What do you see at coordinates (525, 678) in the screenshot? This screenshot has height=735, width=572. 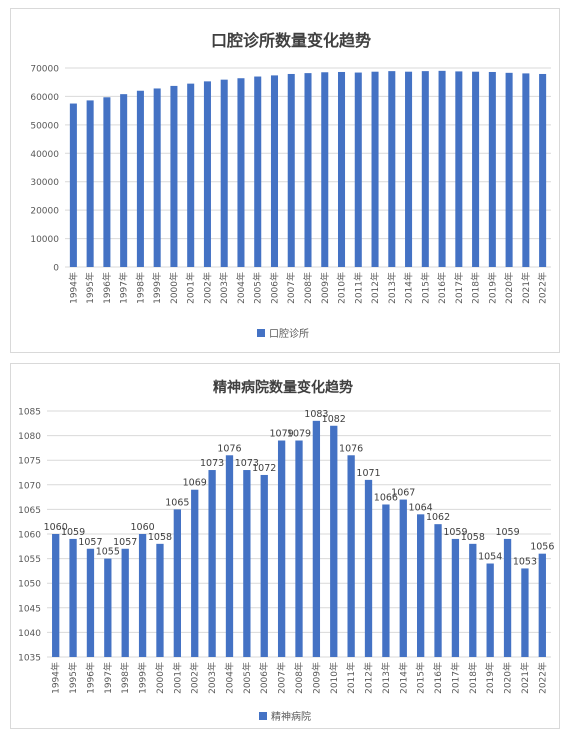 I see `x-tick-label: 2021年` at bounding box center [525, 678].